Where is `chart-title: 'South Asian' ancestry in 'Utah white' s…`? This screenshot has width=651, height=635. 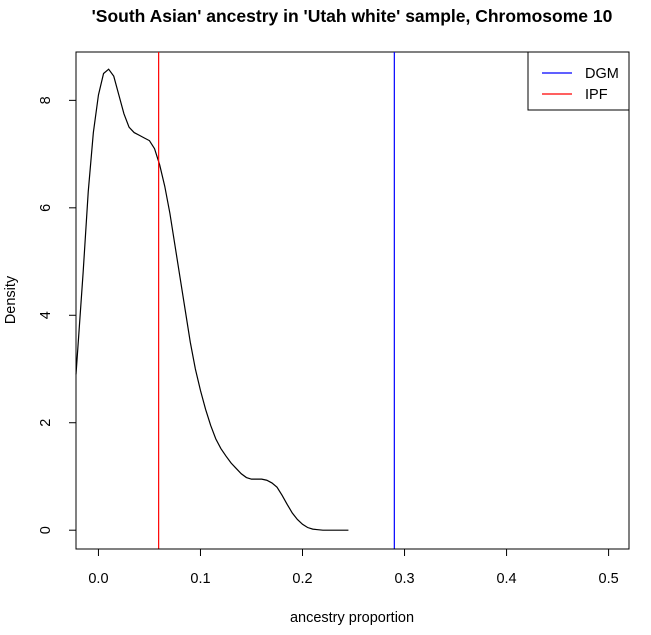 chart-title: 'South Asian' ancestry in 'Utah white' s… is located at coordinates (352, 16).